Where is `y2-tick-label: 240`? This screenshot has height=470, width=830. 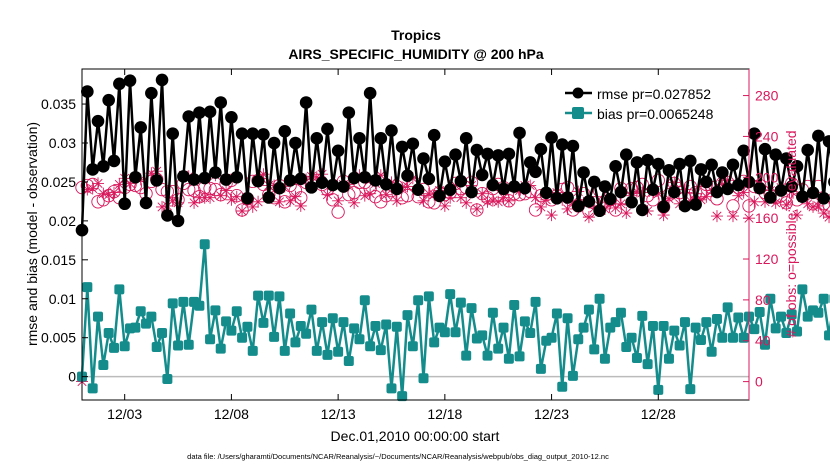 y2-tick-label: 240 is located at coordinates (767, 136).